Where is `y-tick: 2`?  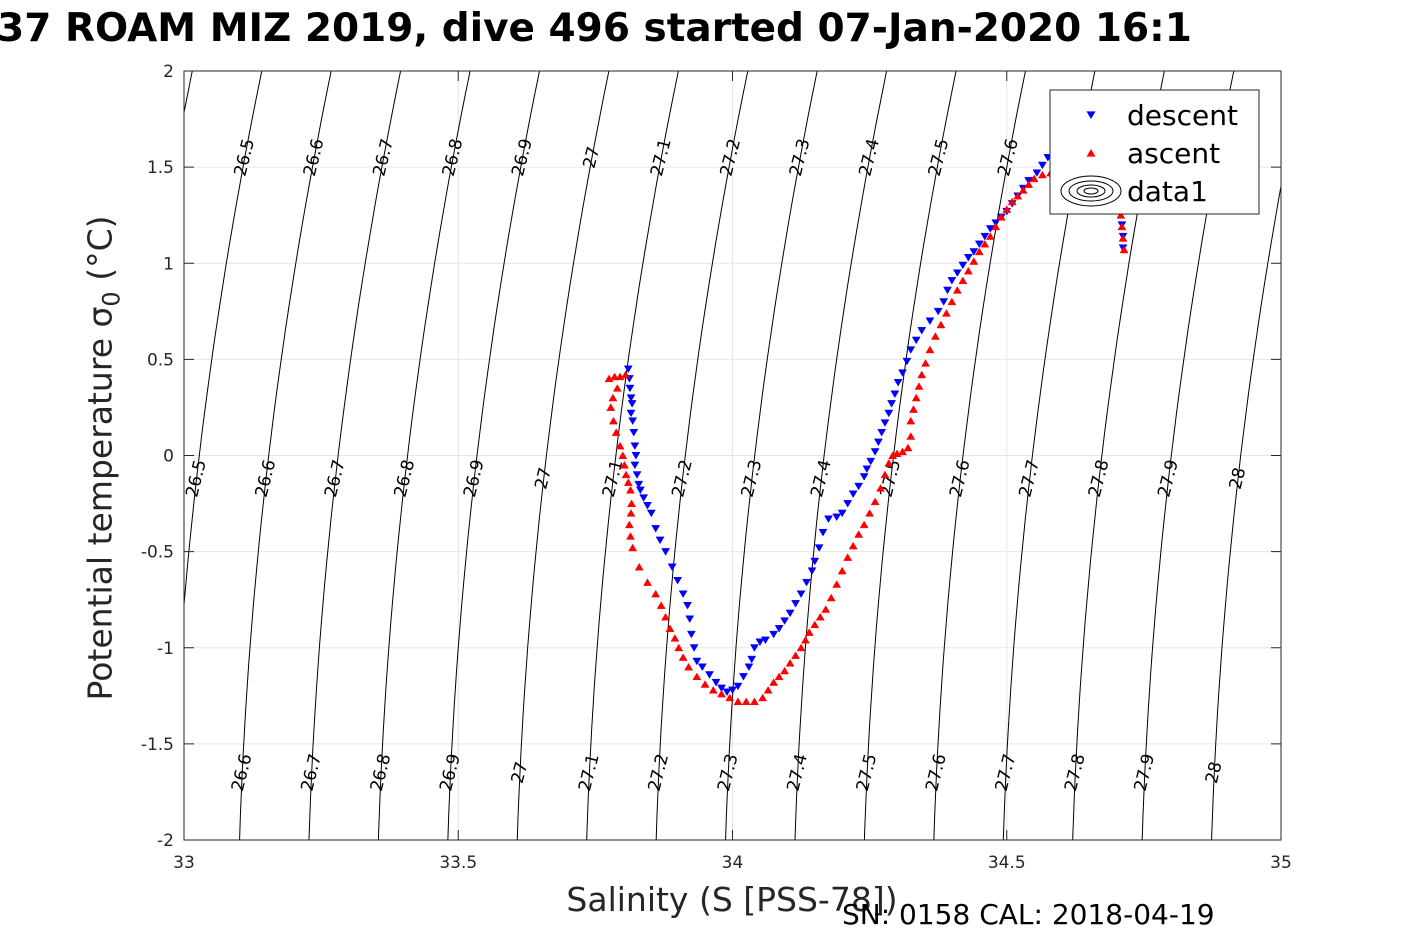
y-tick: 2 is located at coordinates (722, 72).